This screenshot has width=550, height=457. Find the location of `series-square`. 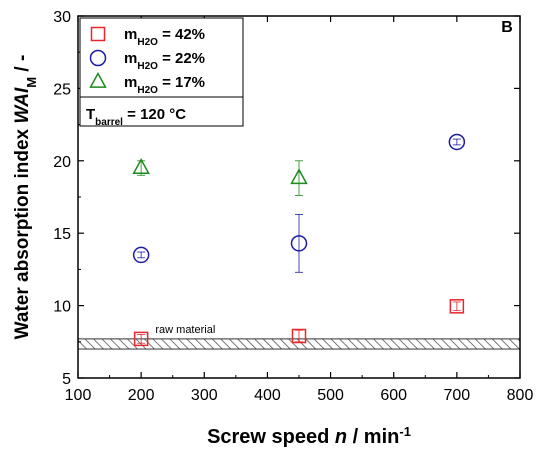

series-square is located at coordinates (299, 323).